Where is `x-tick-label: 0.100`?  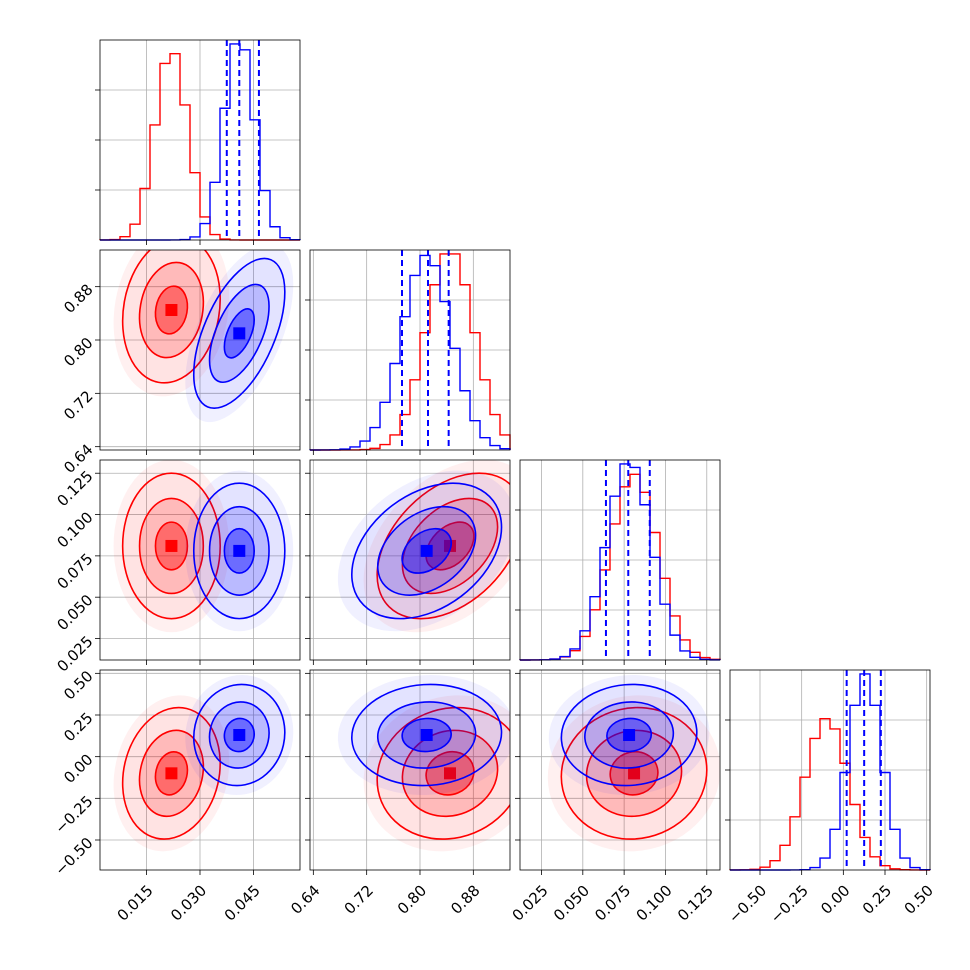 x-tick-label: 0.100 is located at coordinates (654, 903).